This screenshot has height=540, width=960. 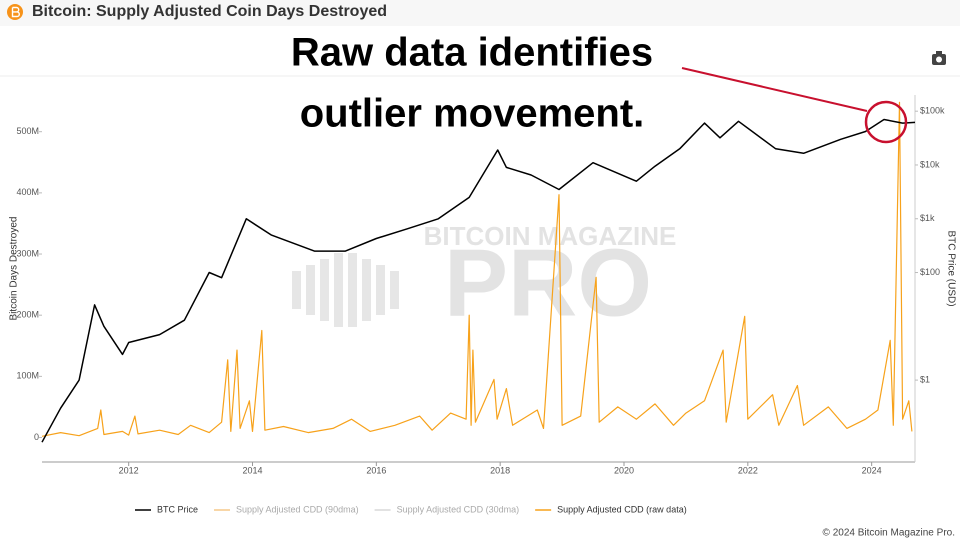 What do you see at coordinates (14, 269) in the screenshot?
I see `y-axis-title: Bitcoin Days Destroyed` at bounding box center [14, 269].